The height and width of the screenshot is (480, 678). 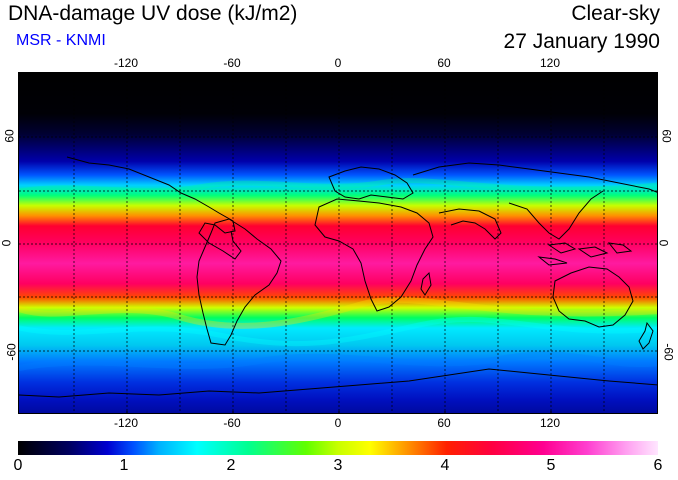 I want to click on colorbar-label: 4, so click(x=445, y=465).